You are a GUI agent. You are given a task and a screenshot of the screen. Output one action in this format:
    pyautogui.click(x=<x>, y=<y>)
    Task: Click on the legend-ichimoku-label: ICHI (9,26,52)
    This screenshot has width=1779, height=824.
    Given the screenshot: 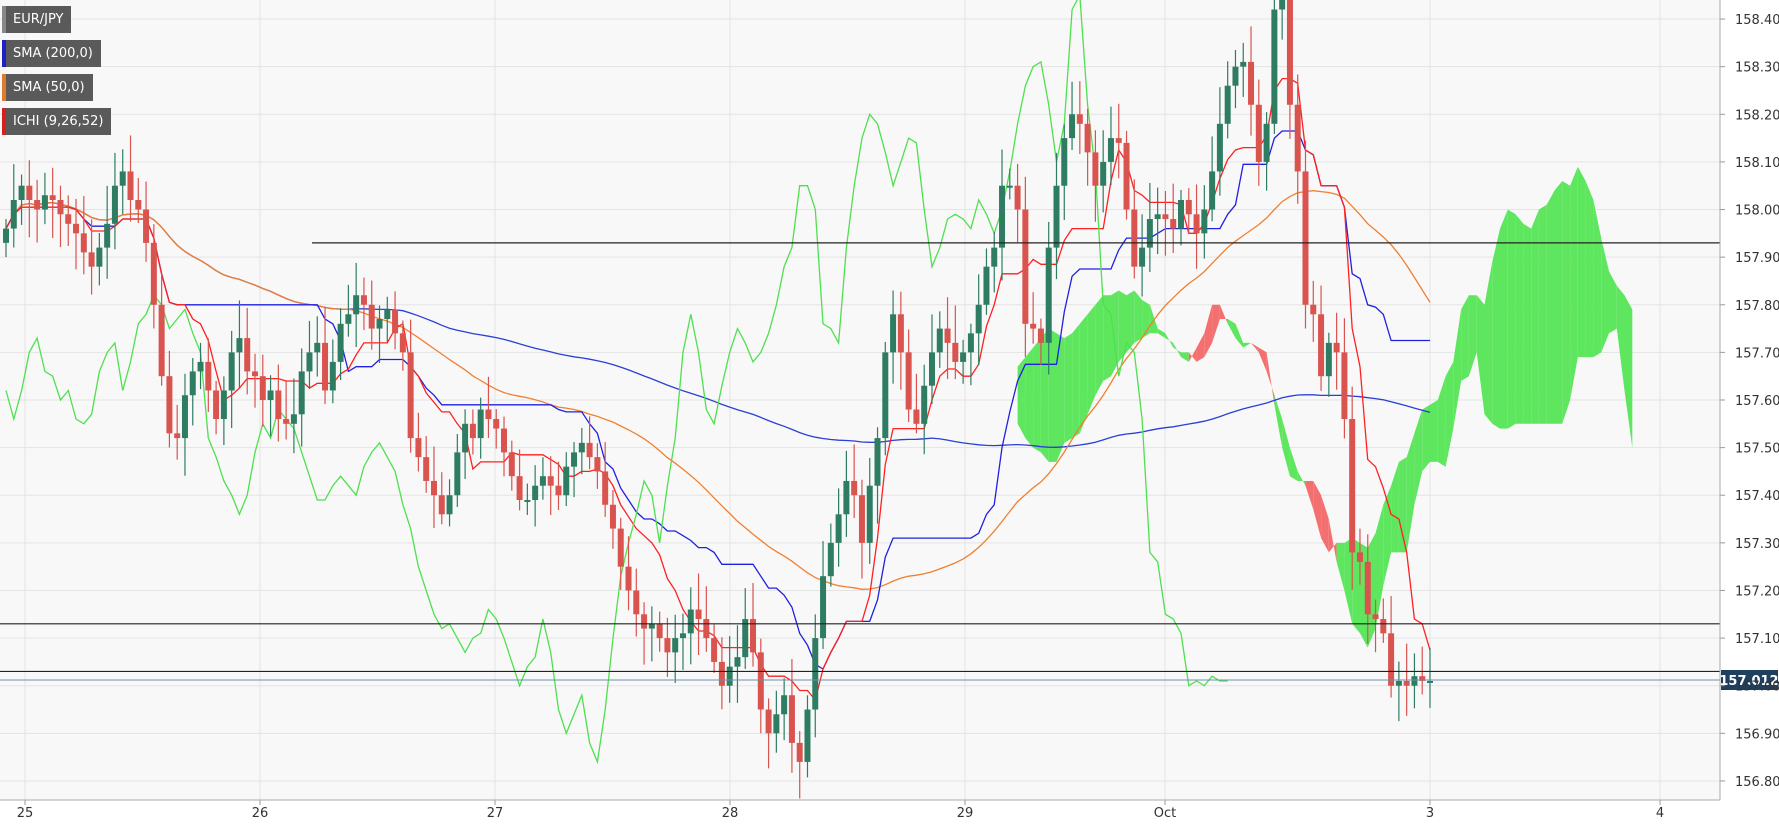 What is the action you would take?
    pyautogui.click(x=58, y=121)
    